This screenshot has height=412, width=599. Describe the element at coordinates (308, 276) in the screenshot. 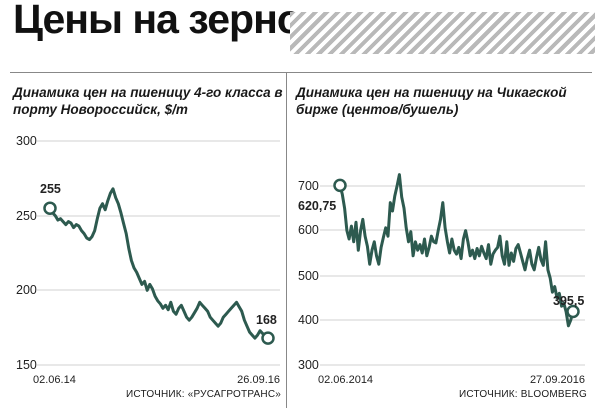

I see `y-tick-label: 500` at that location.